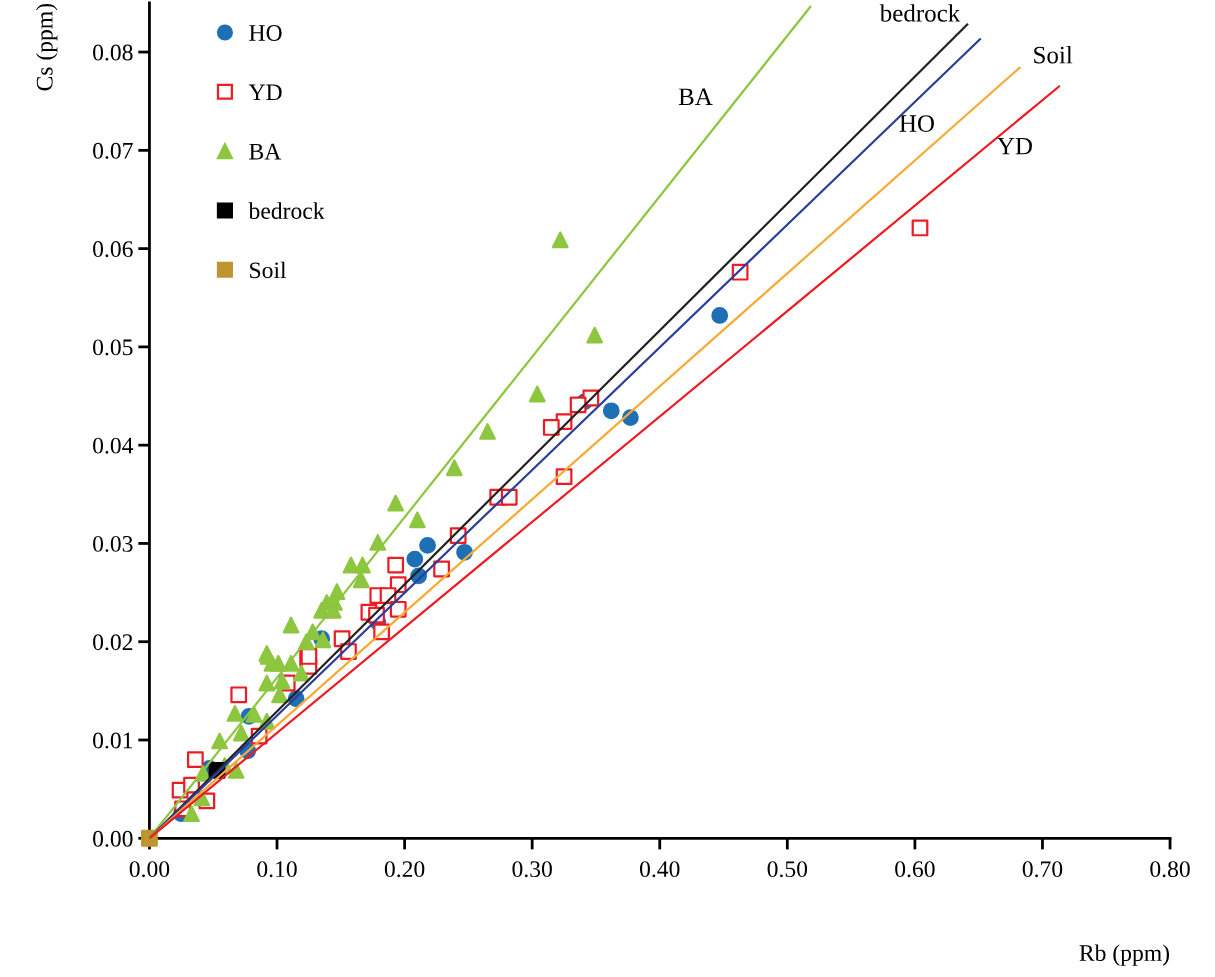  What do you see at coordinates (1042, 869) in the screenshot?
I see `x-tick-label: 0.70` at bounding box center [1042, 869].